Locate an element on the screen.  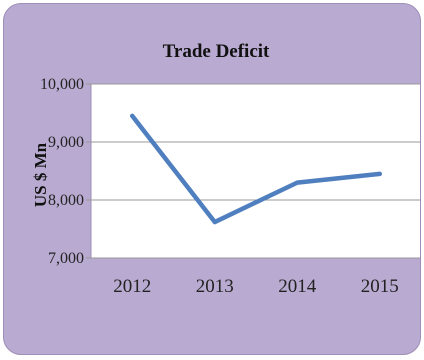
y-tick-label: 7,000 is located at coordinates (66, 258).